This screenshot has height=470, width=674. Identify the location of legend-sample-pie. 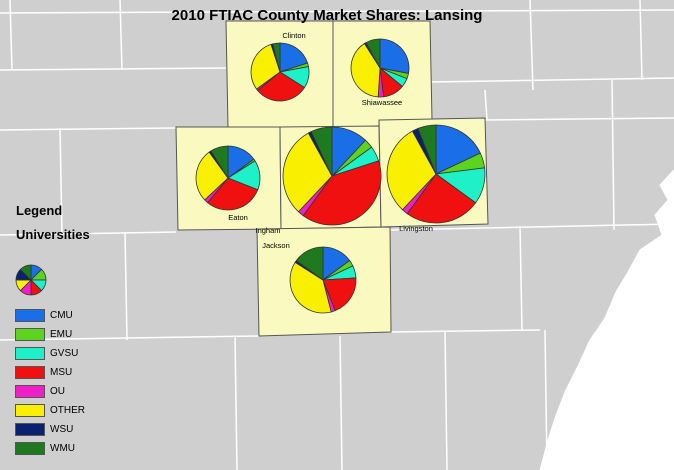
(31, 280).